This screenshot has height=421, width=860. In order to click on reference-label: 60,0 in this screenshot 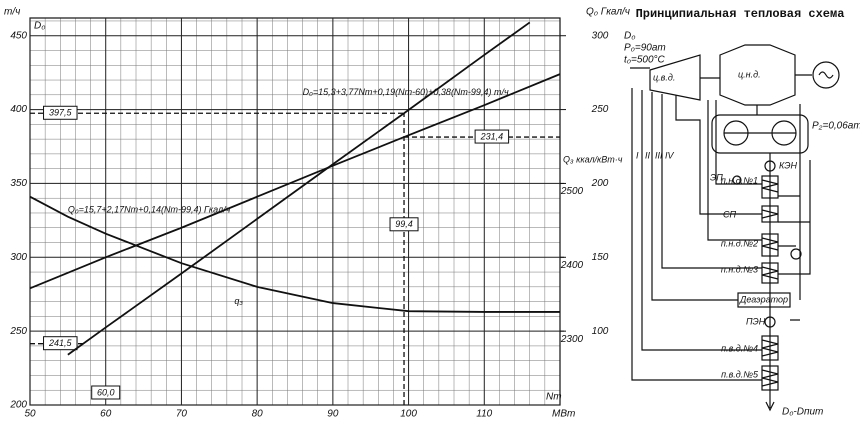, I will do `click(106, 392)`.